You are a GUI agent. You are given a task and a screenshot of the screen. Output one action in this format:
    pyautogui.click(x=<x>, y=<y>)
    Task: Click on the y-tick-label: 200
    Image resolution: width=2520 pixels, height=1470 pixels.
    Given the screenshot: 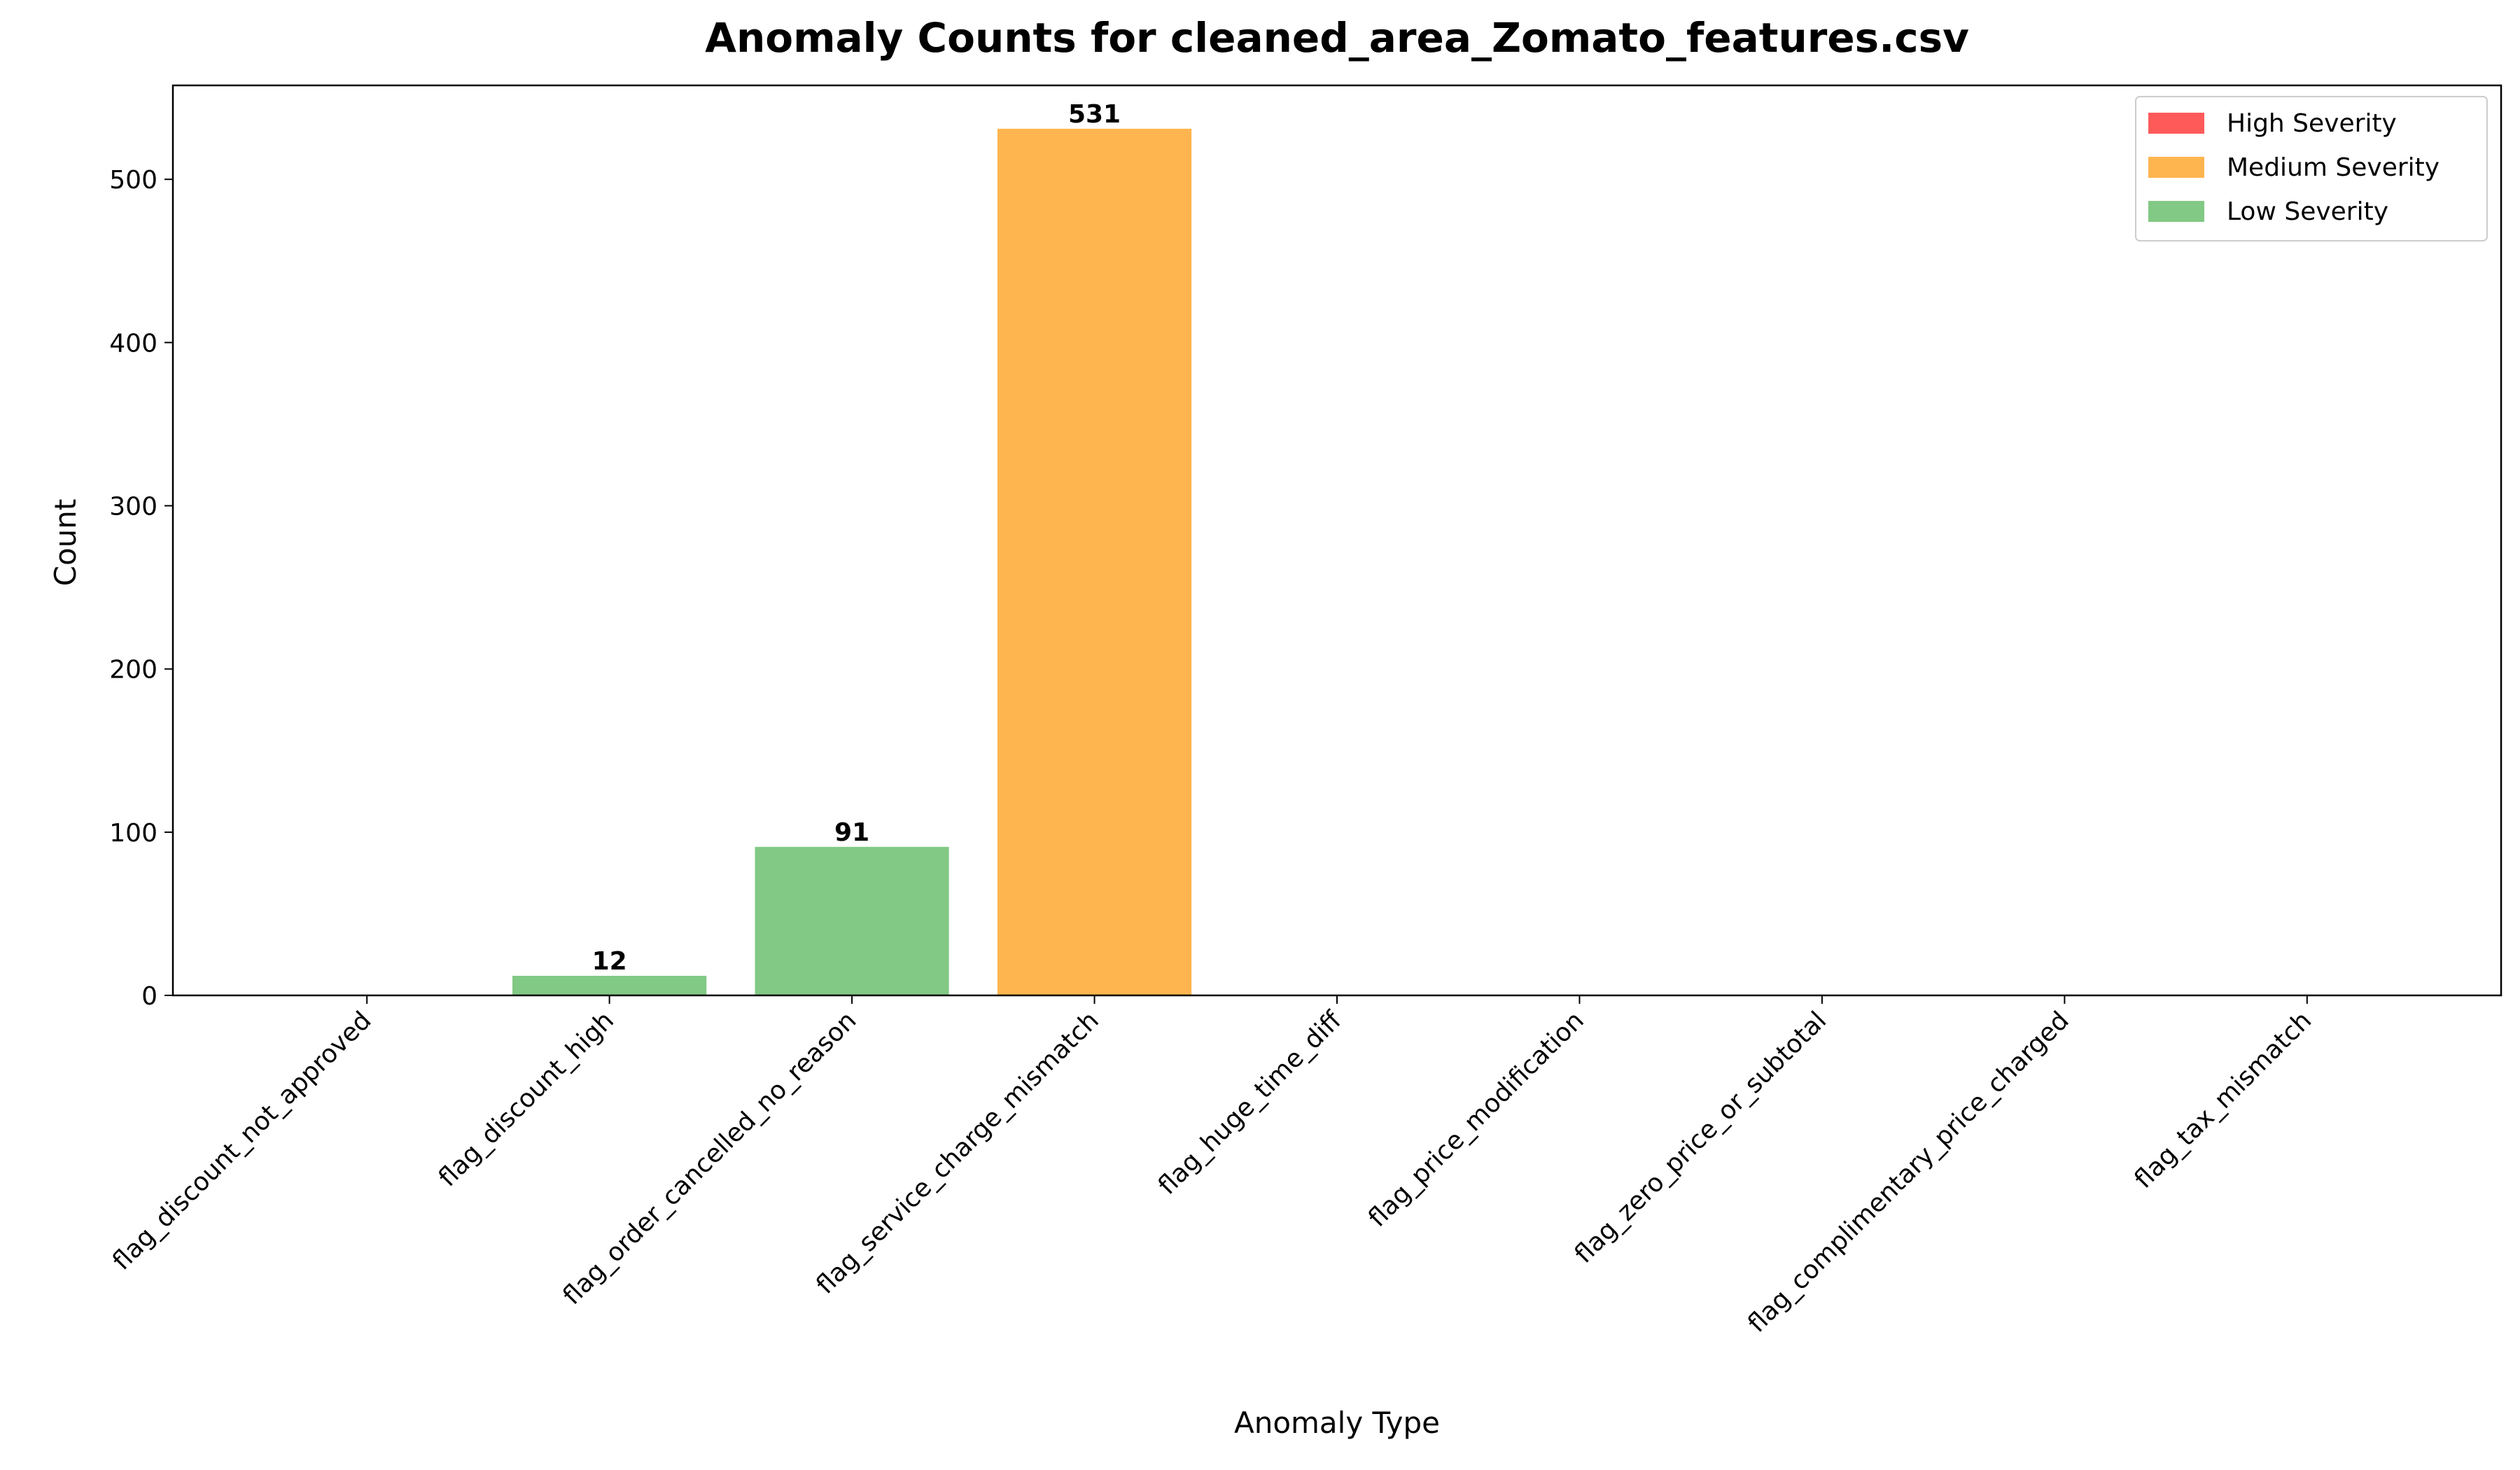 What is the action you would take?
    pyautogui.click(x=133, y=670)
    